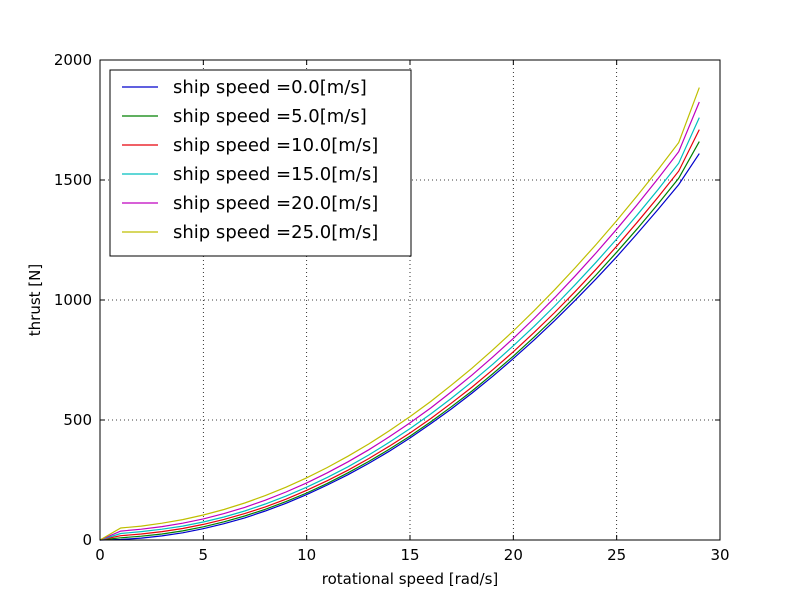 This screenshot has width=800, height=600. What do you see at coordinates (275, 174) in the screenshot?
I see `legend-label: ship speed =15.0[m/s]` at bounding box center [275, 174].